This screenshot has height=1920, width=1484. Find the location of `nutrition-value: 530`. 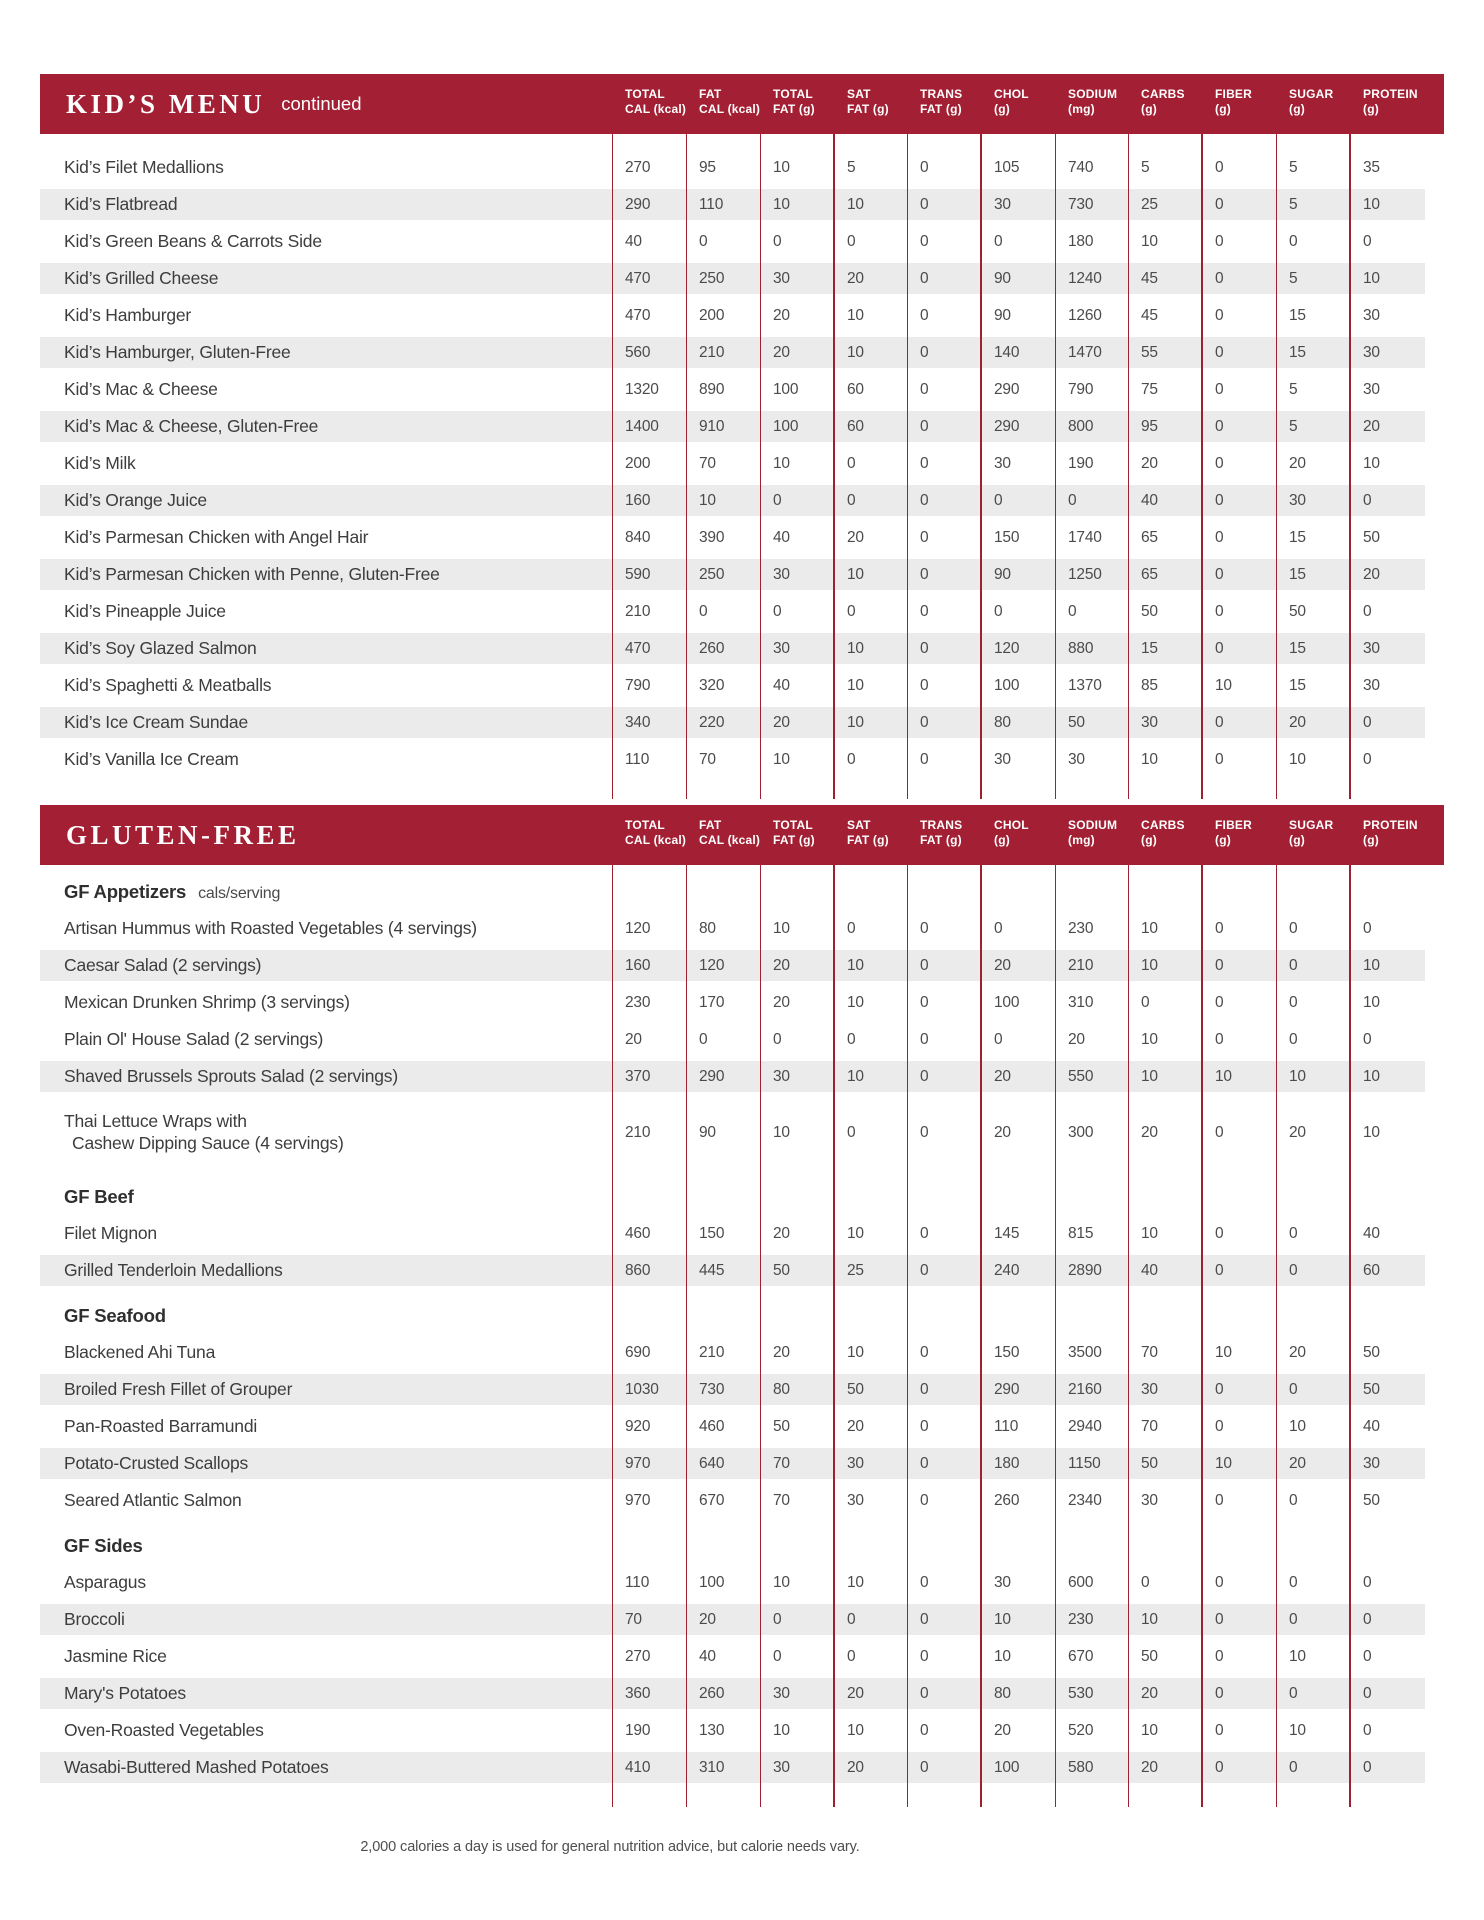

nutrition-value: 530 is located at coordinates (1081, 1693).